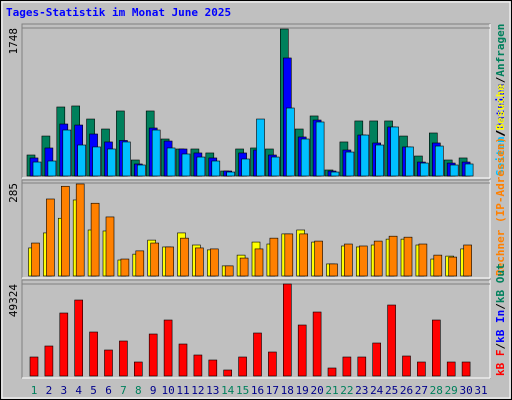 Image resolution: width=512 pixels, height=400 pixels. What do you see at coordinates (118, 12) in the screenshot?
I see `chart-title: Tages-Statistik im Monat June 2025` at bounding box center [118, 12].